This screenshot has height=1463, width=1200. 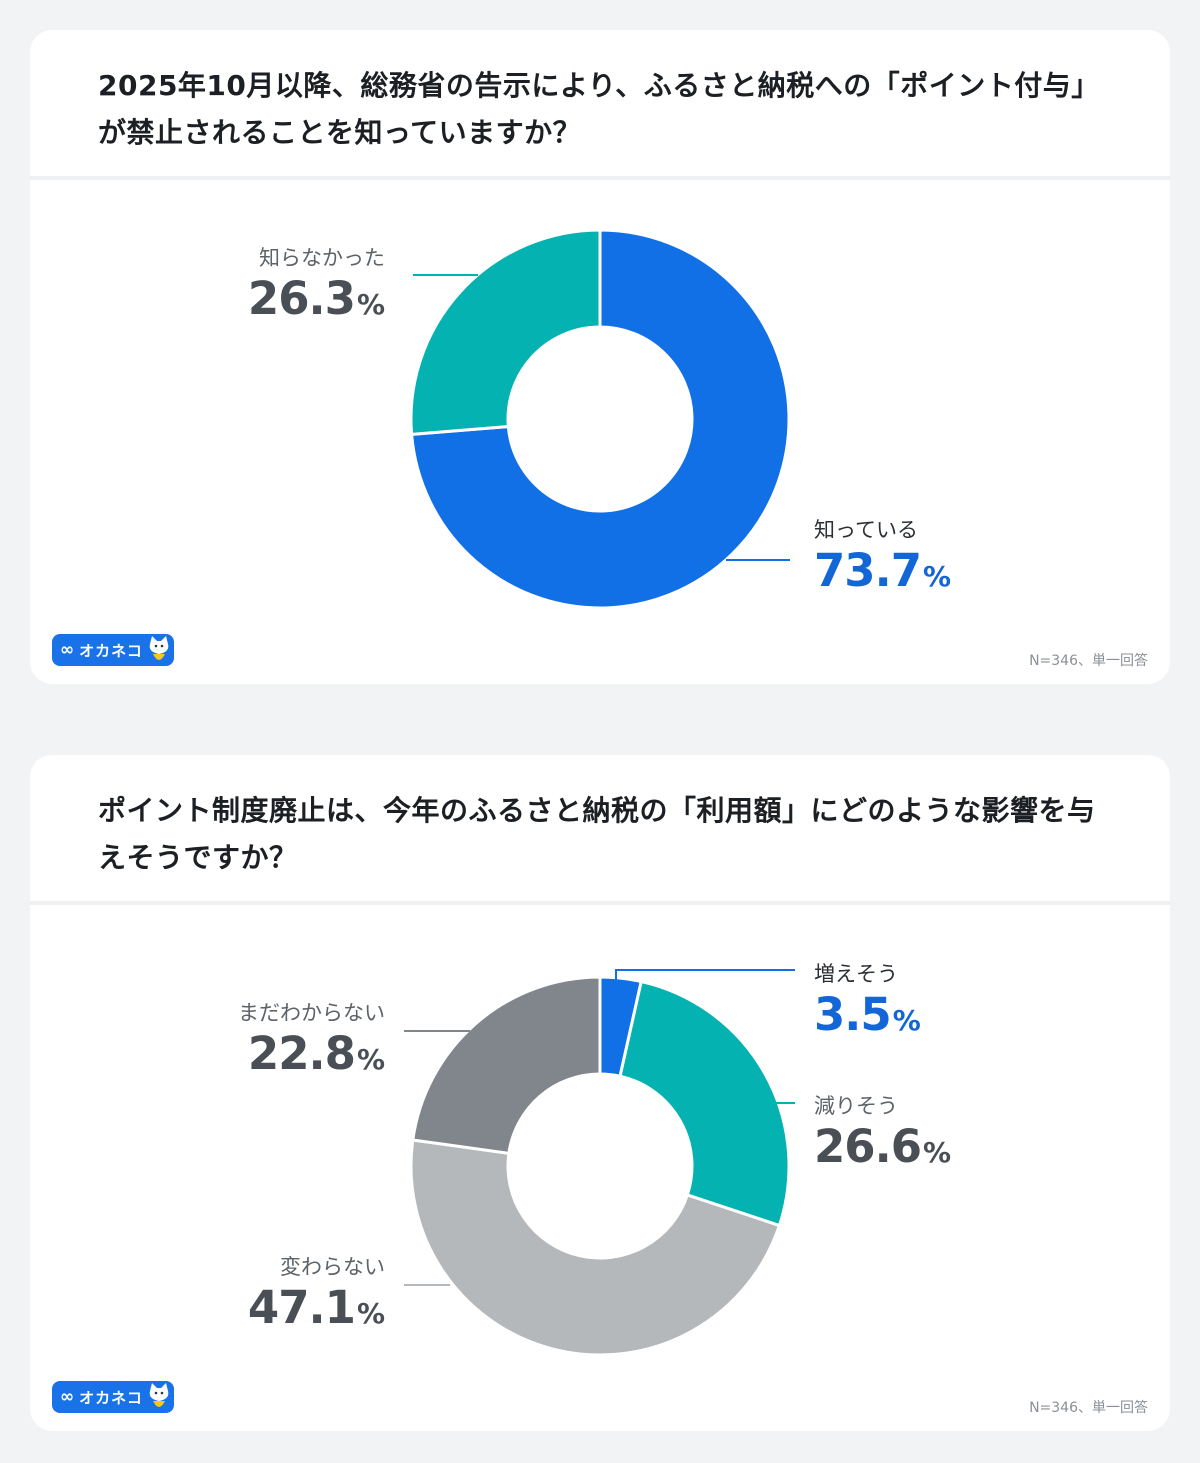 I want to click on slice-label-name: 変わらない, so click(x=332, y=1267).